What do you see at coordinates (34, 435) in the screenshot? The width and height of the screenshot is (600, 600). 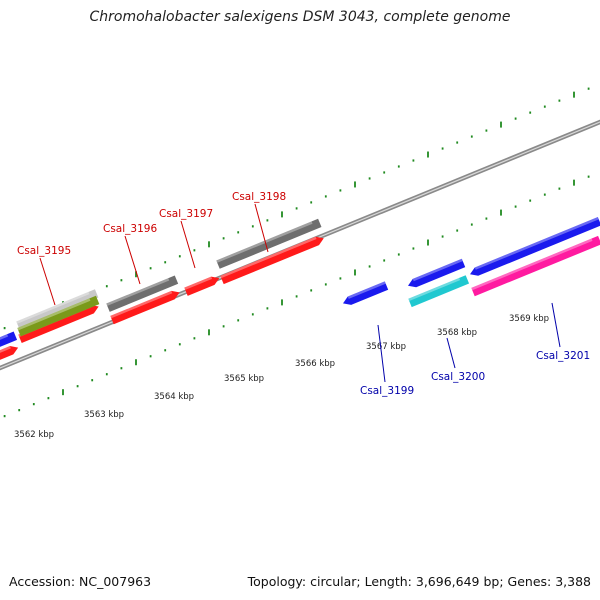 I see `kbp-label: 3562 kbp` at bounding box center [34, 435].